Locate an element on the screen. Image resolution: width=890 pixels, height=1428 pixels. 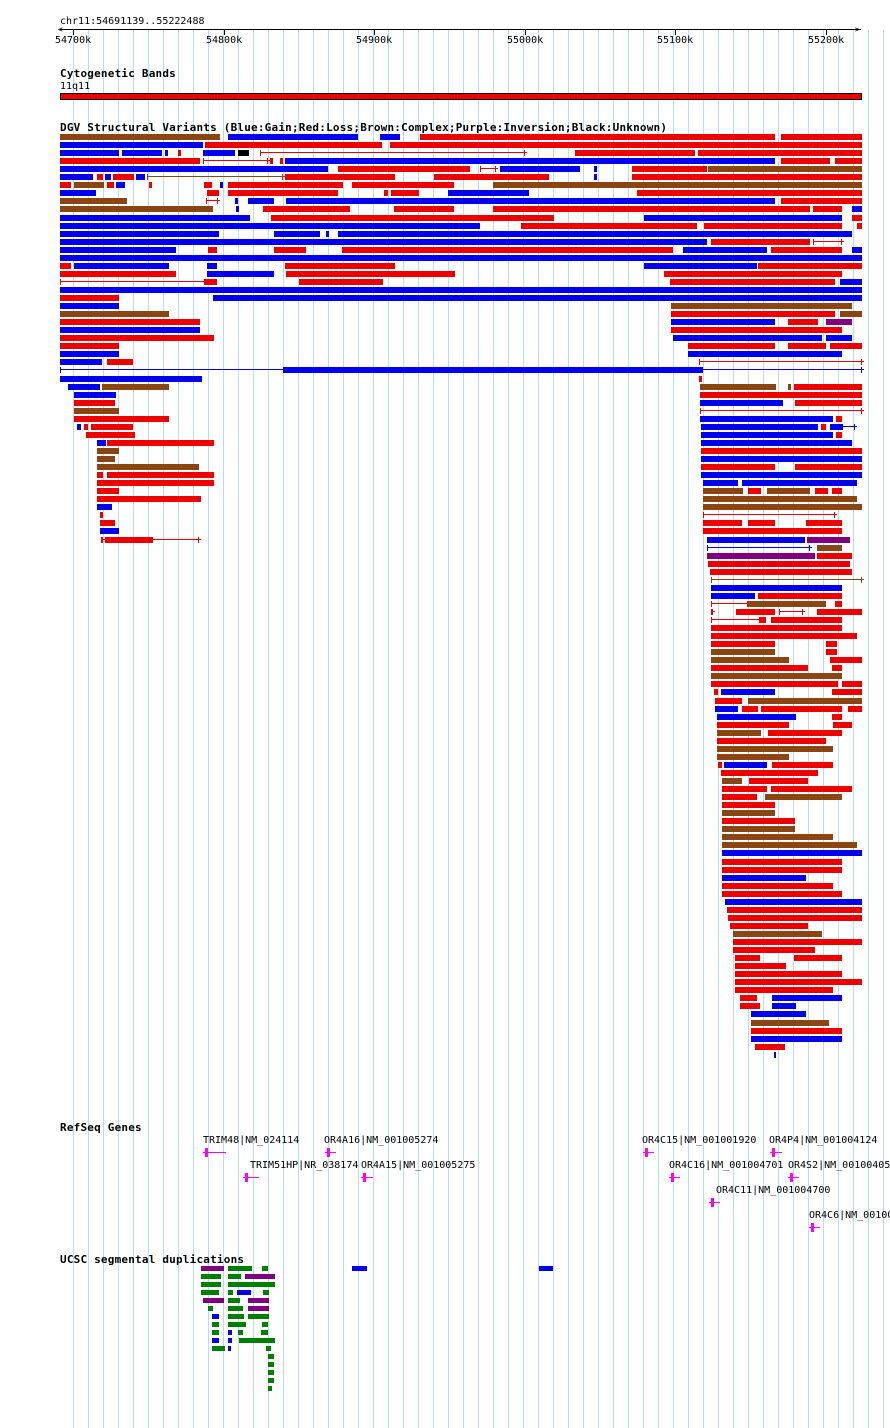
gene-label: OR4C11|NM_001004700 is located at coordinates (773, 1190).